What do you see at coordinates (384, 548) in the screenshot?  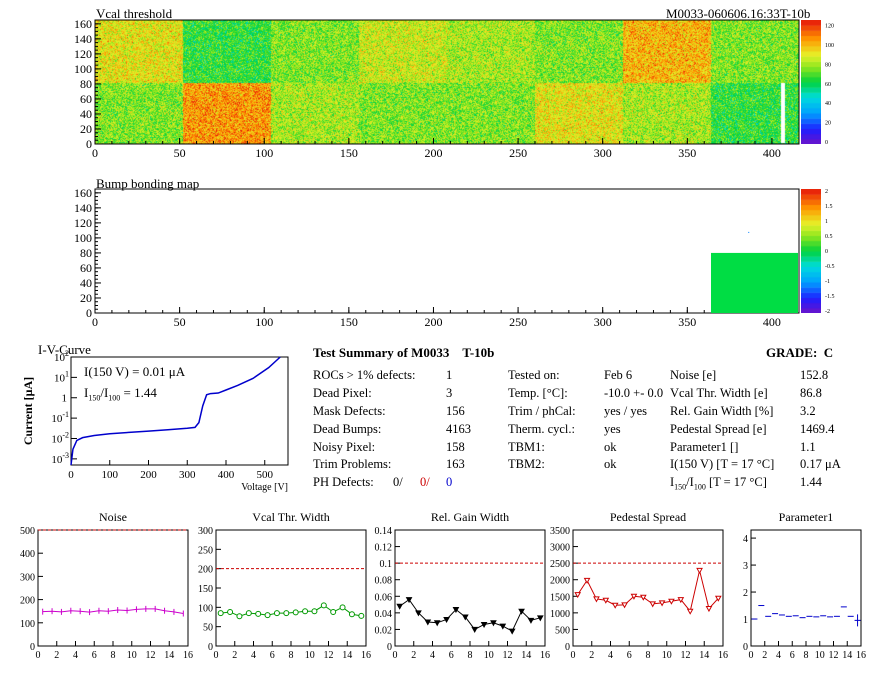 I see `panel-y-tick-label: 0.12` at bounding box center [384, 548].